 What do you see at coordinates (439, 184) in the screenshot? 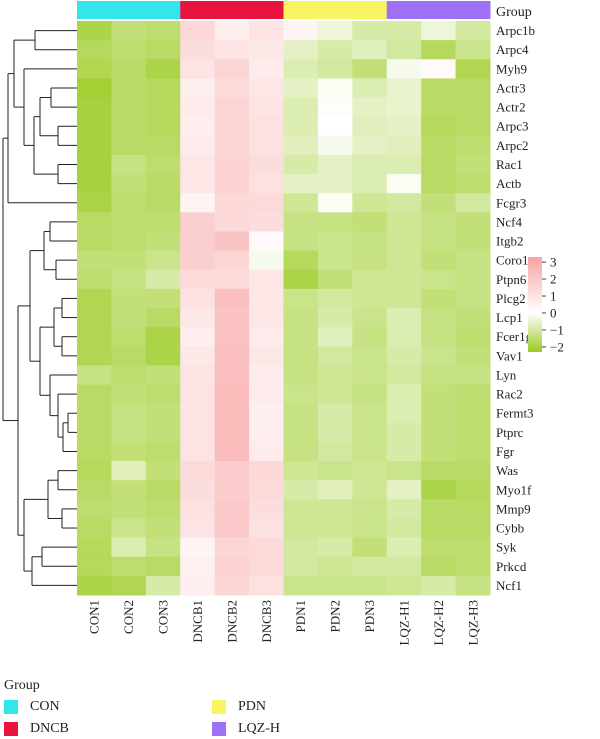
I see `cell-actb-lqz-h2` at bounding box center [439, 184].